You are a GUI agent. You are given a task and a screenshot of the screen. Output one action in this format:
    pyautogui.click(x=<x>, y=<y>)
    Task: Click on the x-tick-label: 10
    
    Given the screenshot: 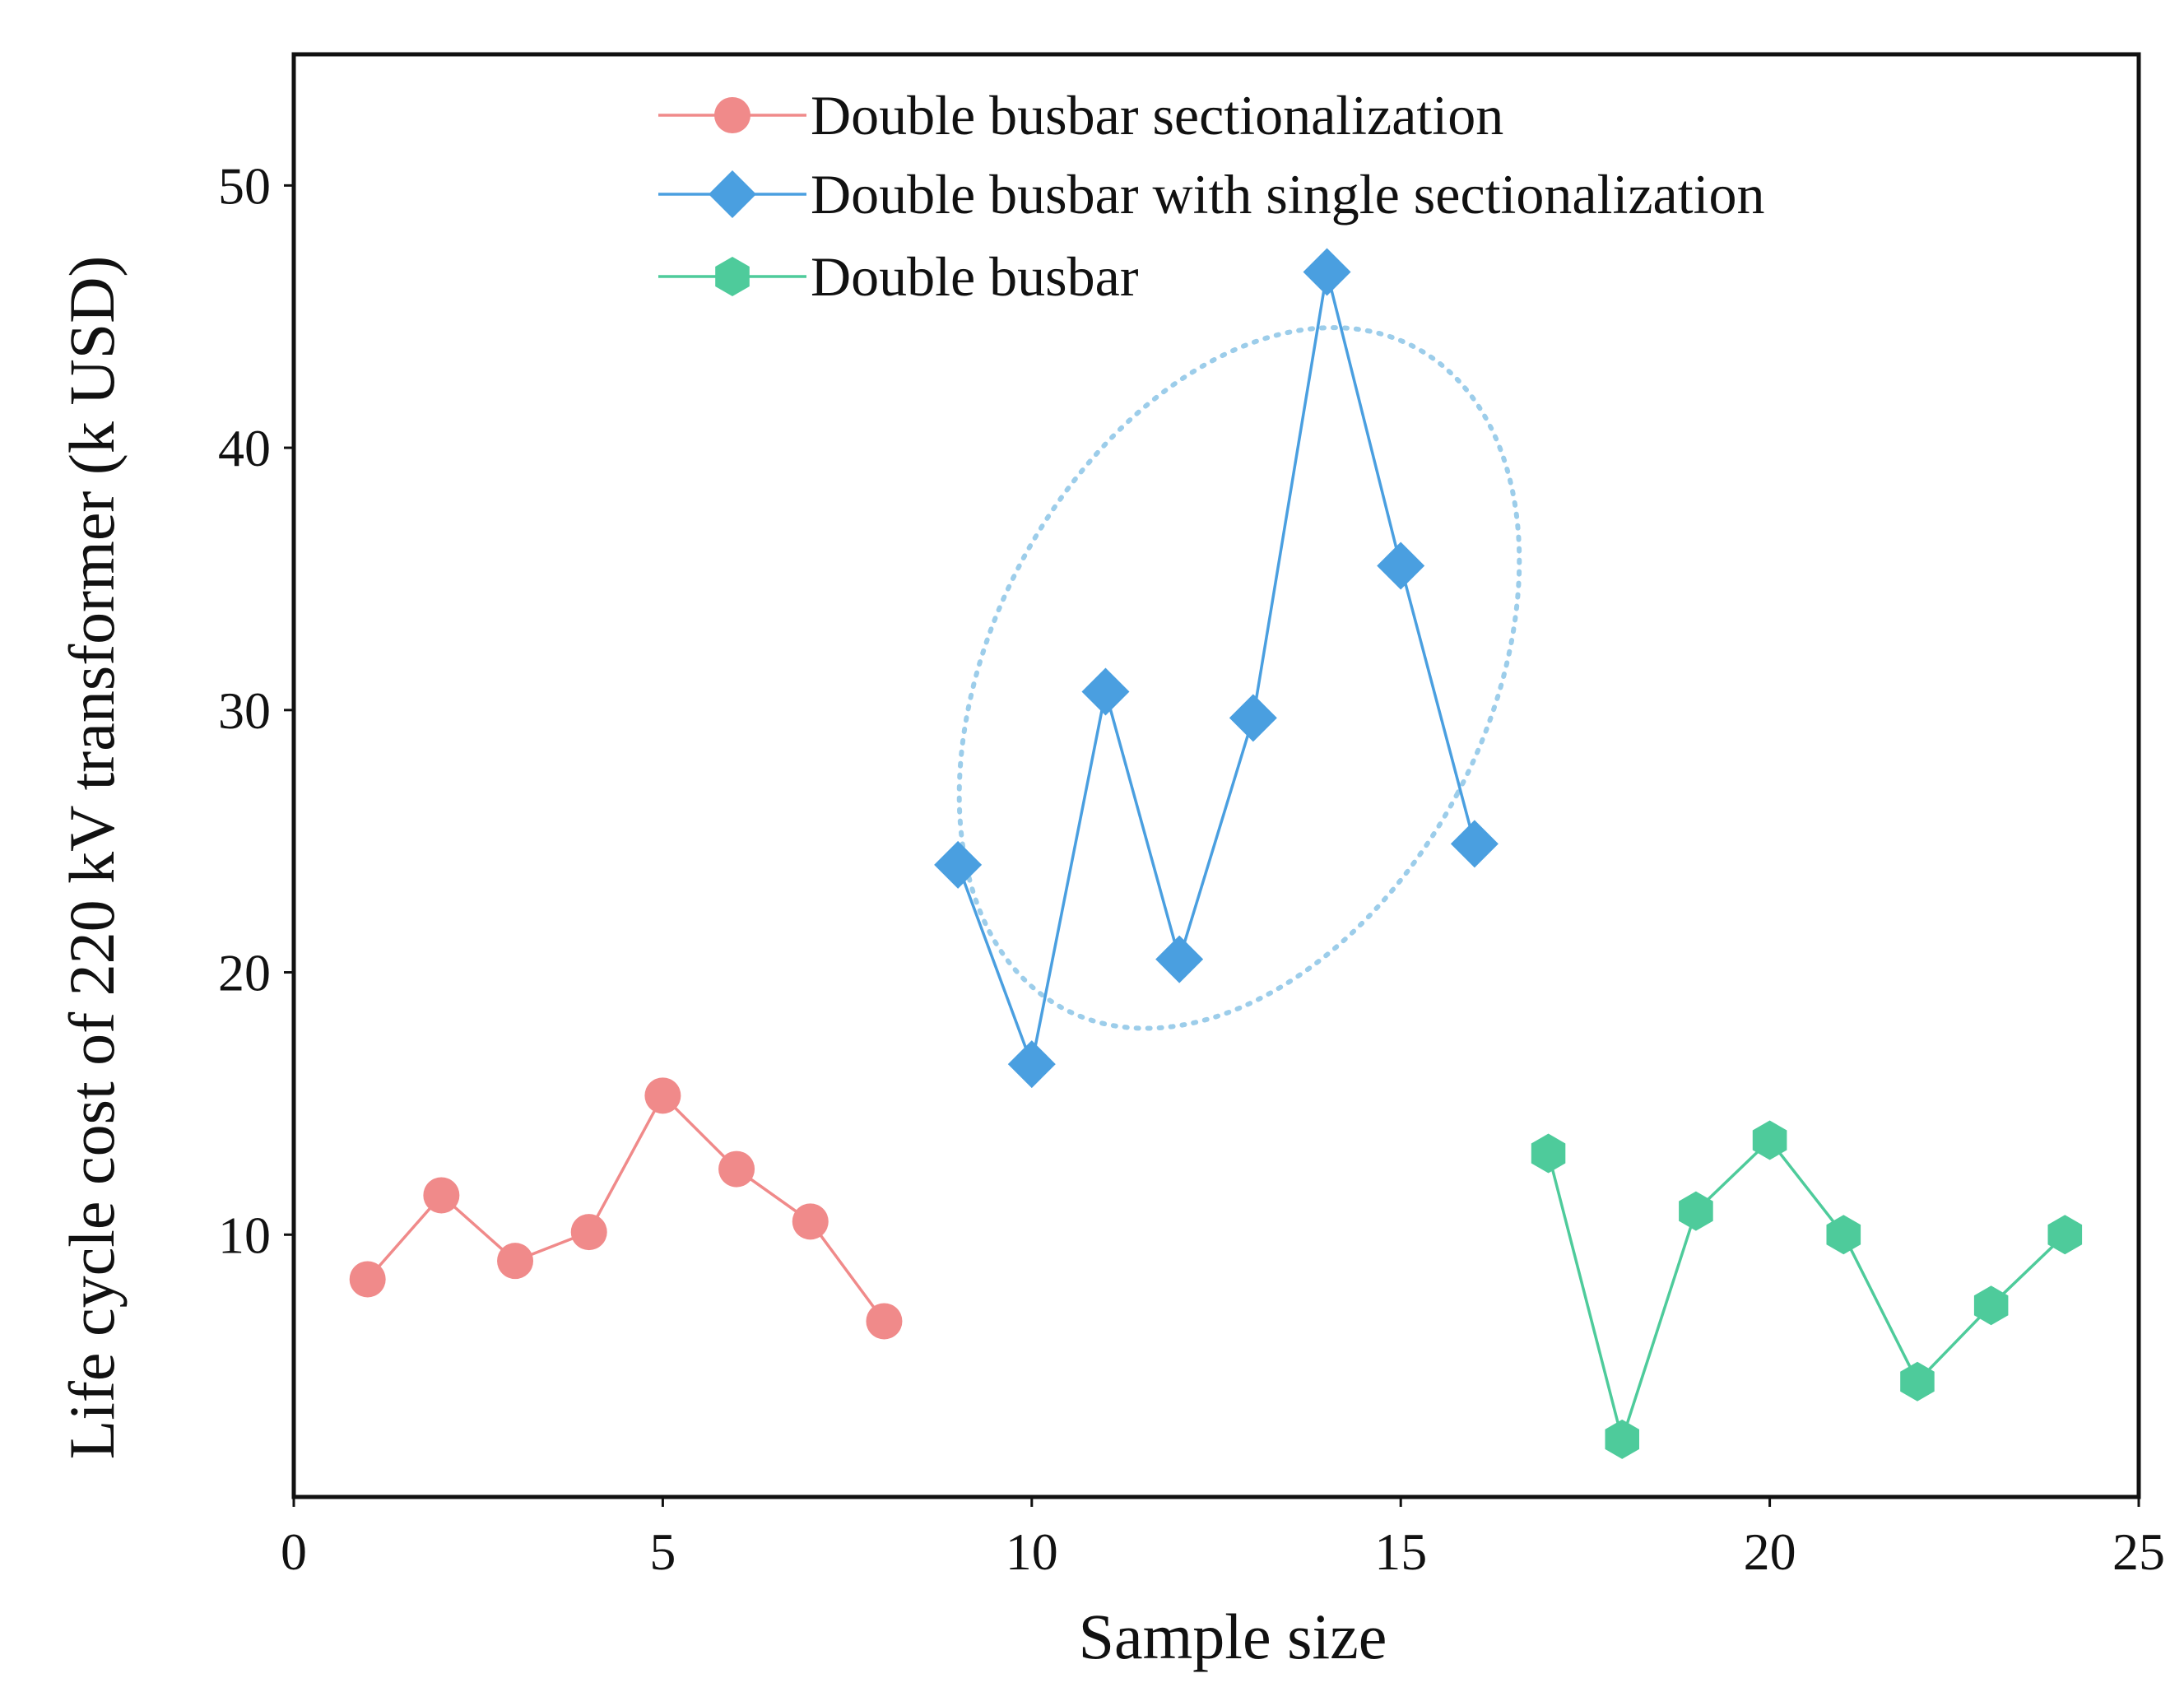 What is the action you would take?
    pyautogui.click(x=1032, y=1551)
    